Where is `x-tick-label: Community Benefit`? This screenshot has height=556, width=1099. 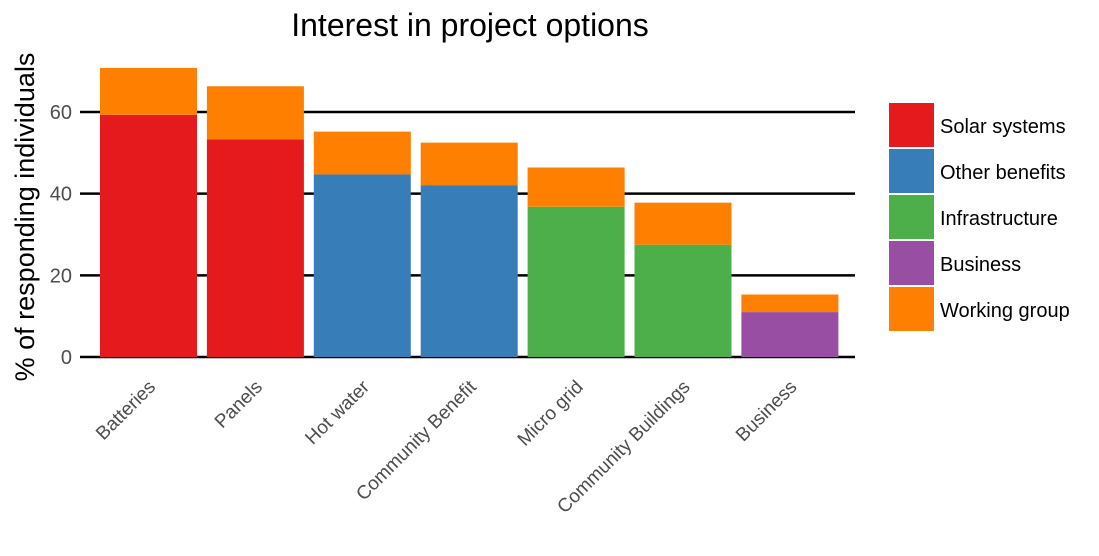 x-tick-label: Community Benefit is located at coordinates (416, 440).